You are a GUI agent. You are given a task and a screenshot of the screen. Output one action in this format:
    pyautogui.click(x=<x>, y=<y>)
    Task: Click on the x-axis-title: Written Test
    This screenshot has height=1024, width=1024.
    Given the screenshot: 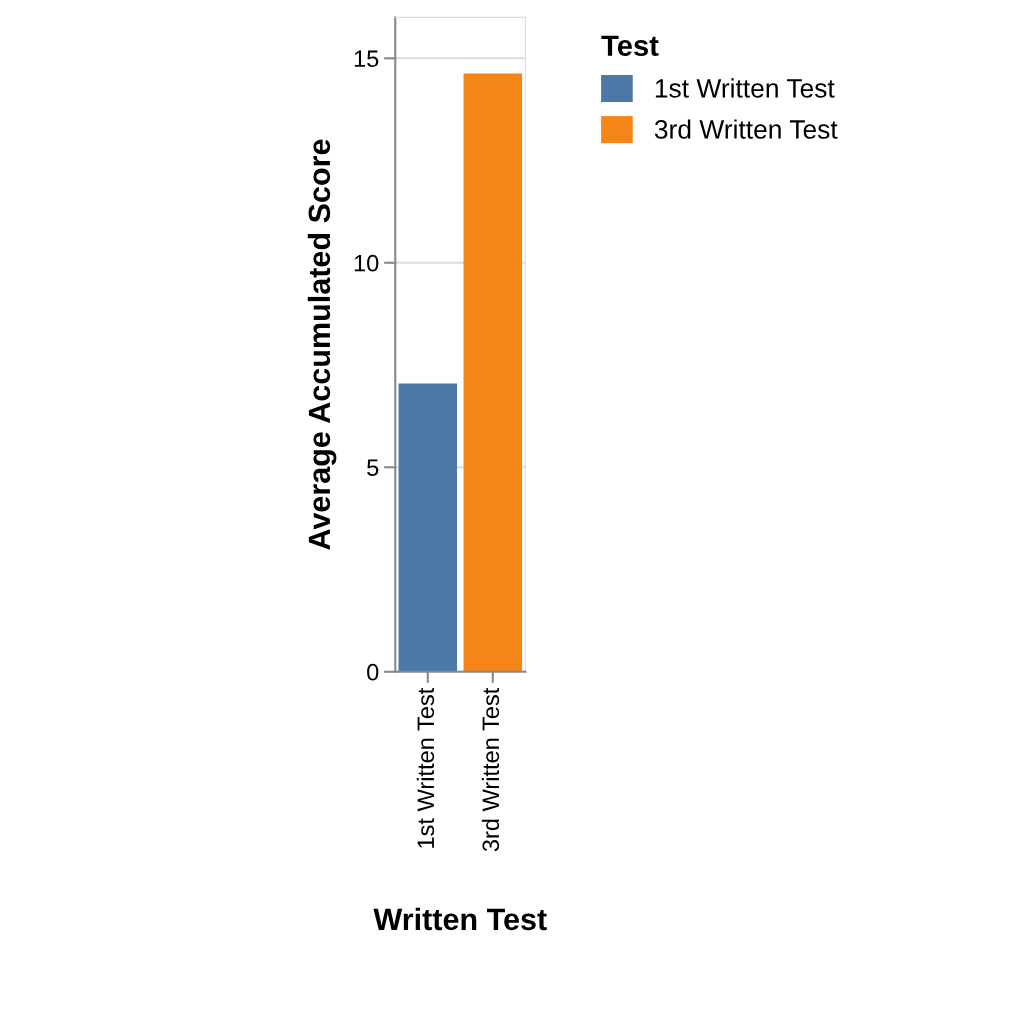 What is the action you would take?
    pyautogui.click(x=460, y=919)
    